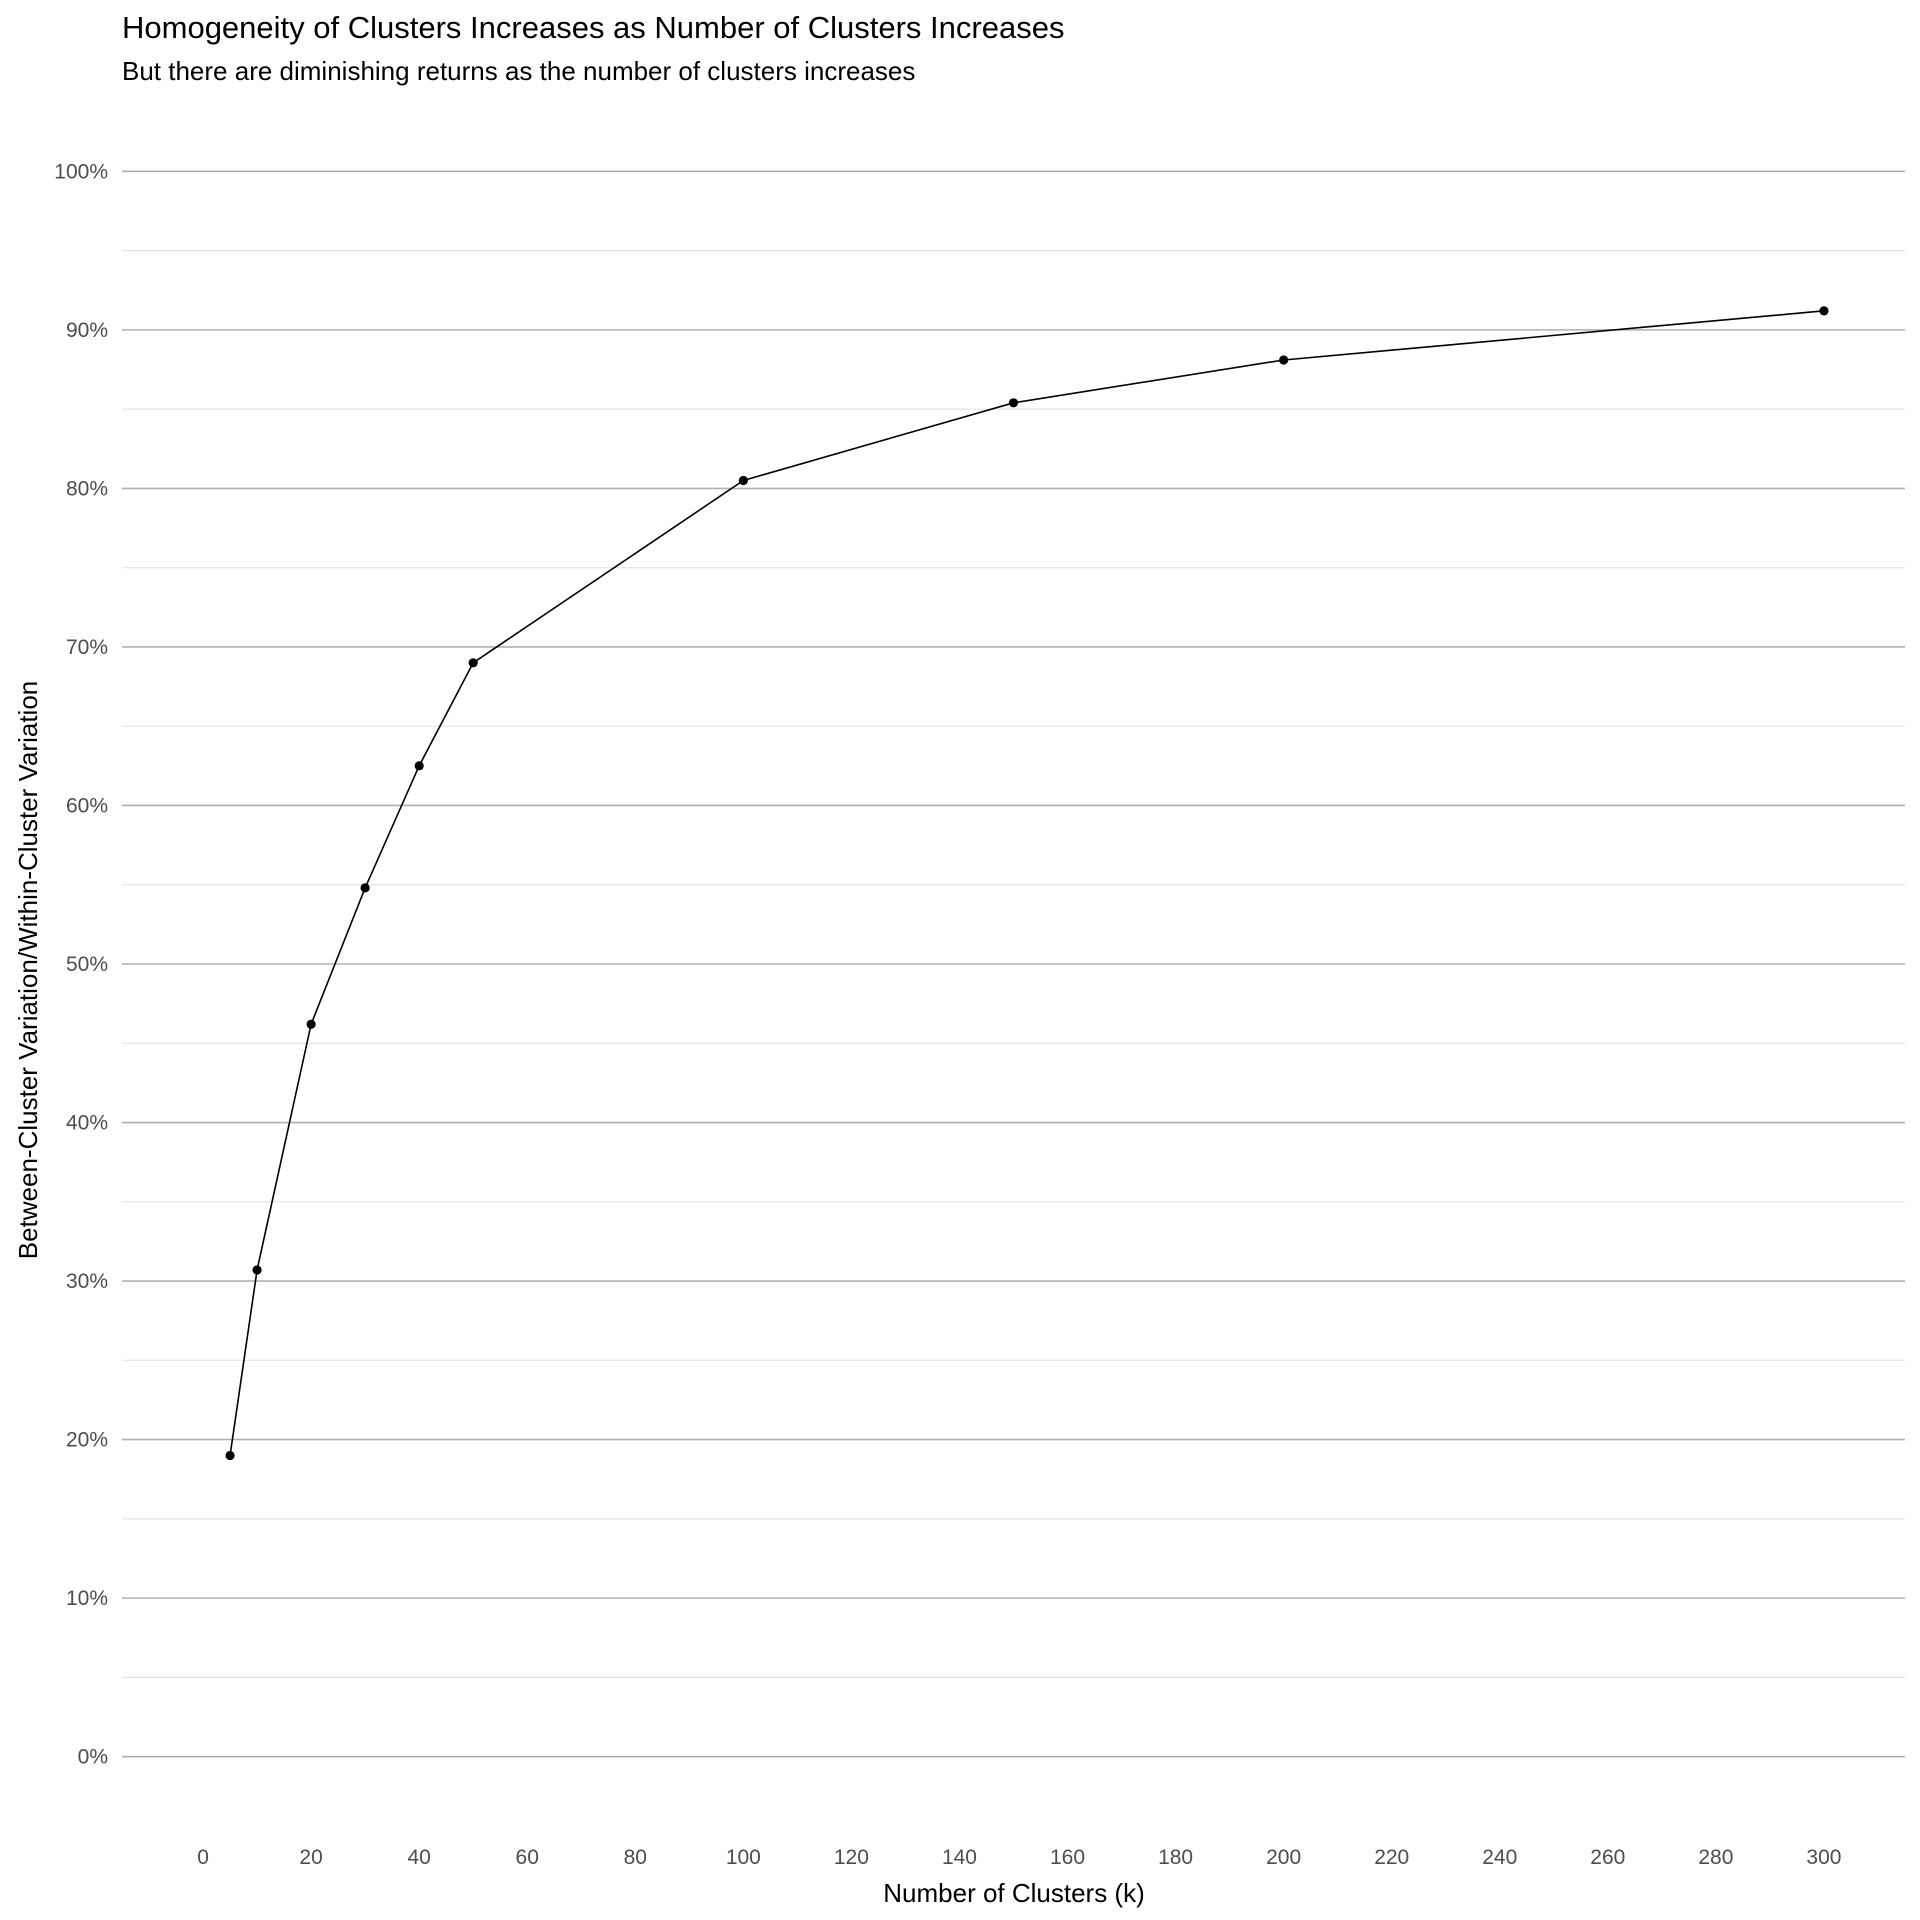 This screenshot has width=1920, height=1920. Describe the element at coordinates (87, 1598) in the screenshot. I see `y-tick-label: 10%` at that location.